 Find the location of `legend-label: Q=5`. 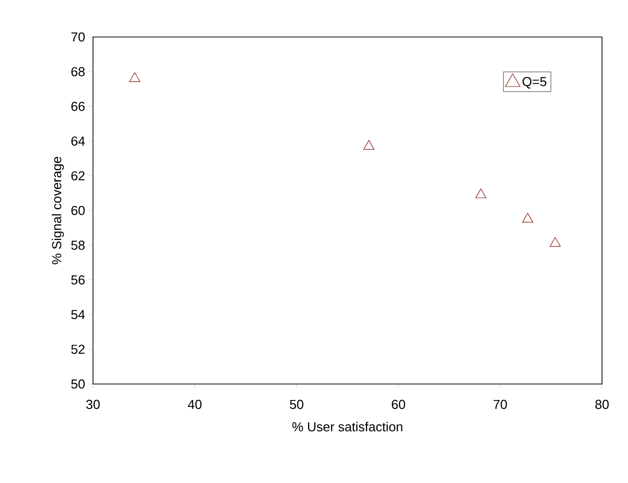

legend-label: Q=5 is located at coordinates (534, 83).